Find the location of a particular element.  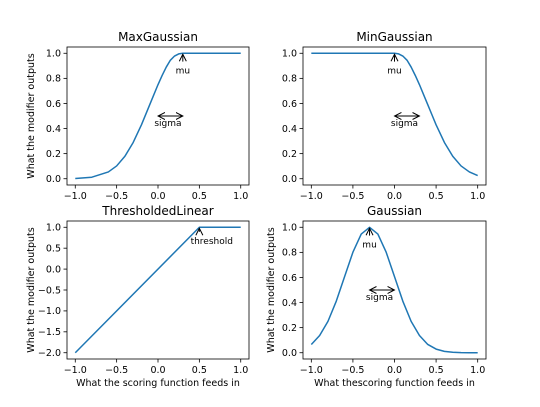

annotation-label: threshold is located at coordinates (212, 242).